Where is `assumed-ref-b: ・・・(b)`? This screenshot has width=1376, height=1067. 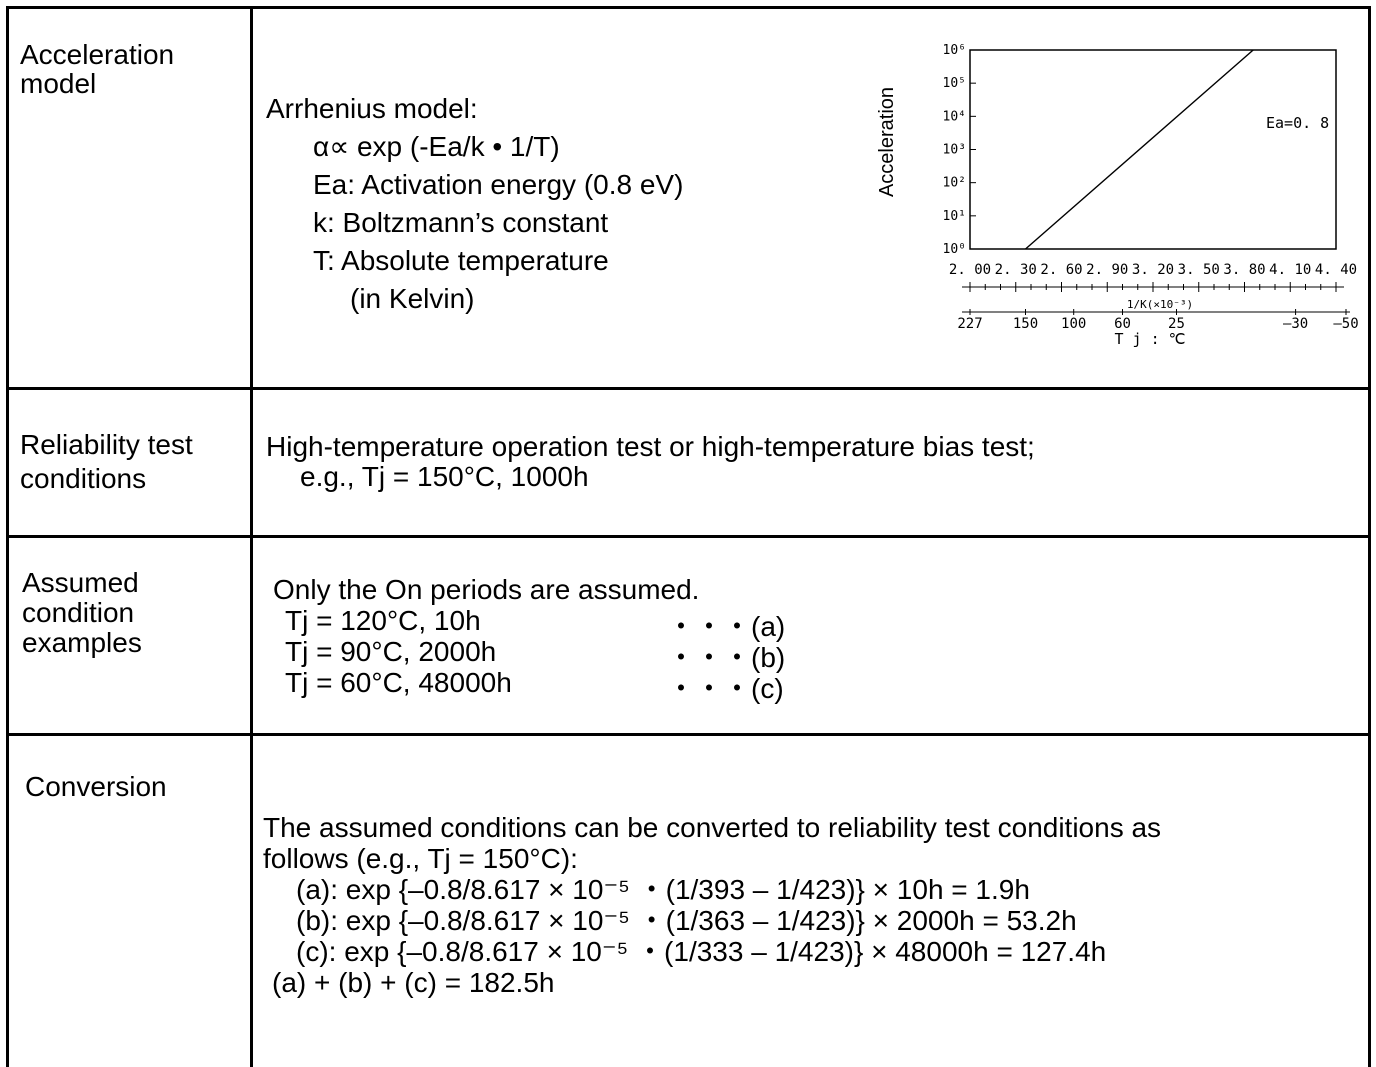 assumed-ref-b: ・・・(b) is located at coordinates (726, 657).